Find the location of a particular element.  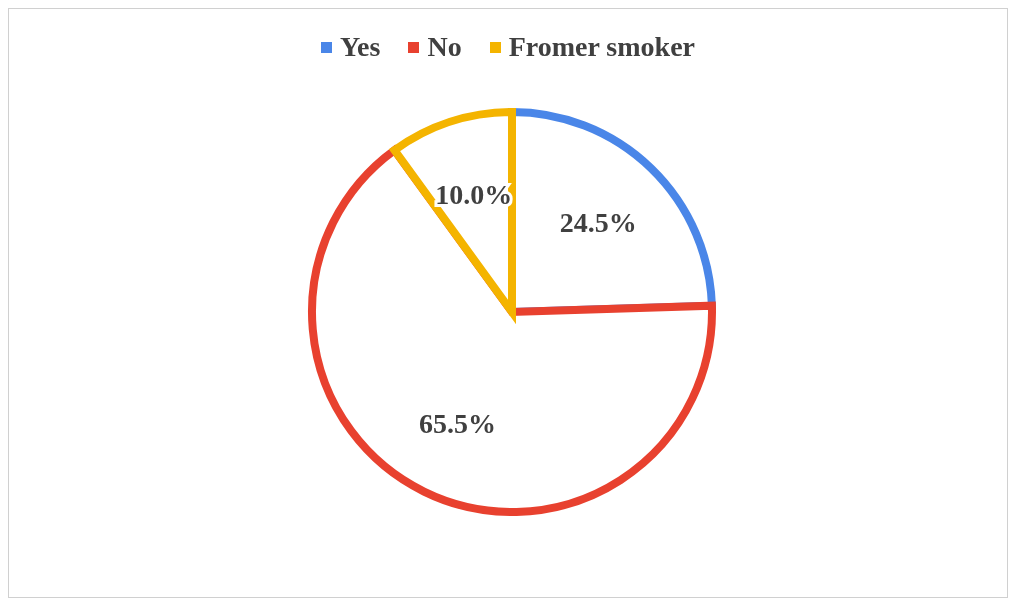

data-label: 65.5% is located at coordinates (457, 423).